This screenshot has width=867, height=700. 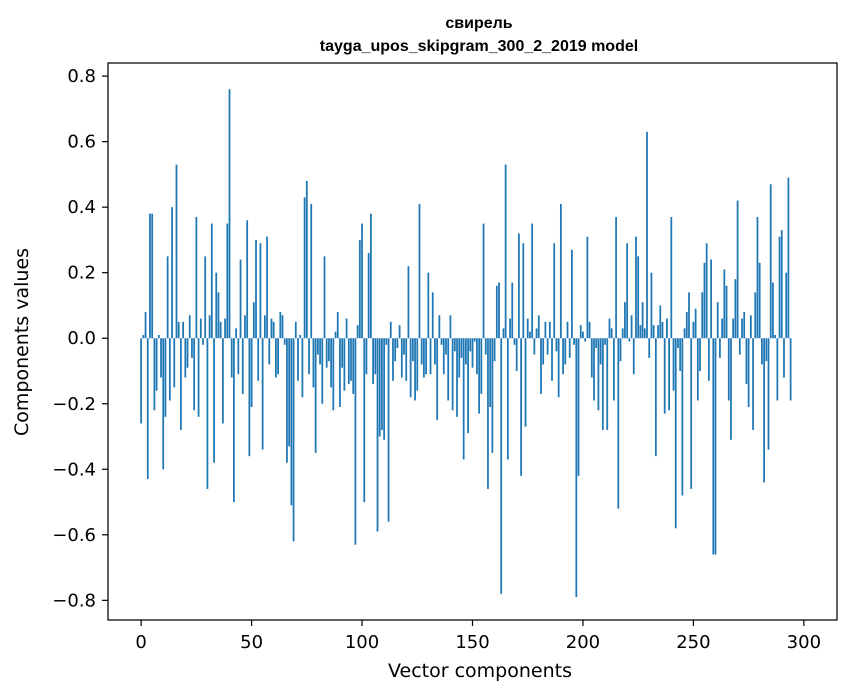 What do you see at coordinates (362, 642) in the screenshot?
I see `x-tick-label: 100` at bounding box center [362, 642].